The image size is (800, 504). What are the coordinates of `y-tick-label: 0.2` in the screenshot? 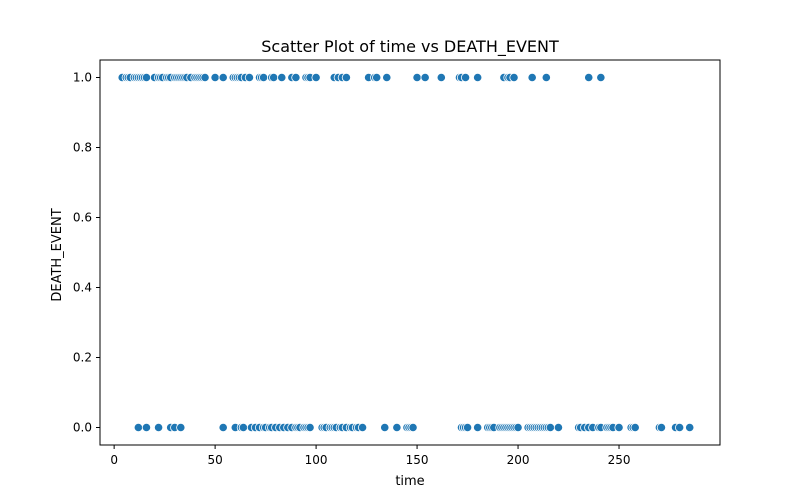 It's located at (82, 358).